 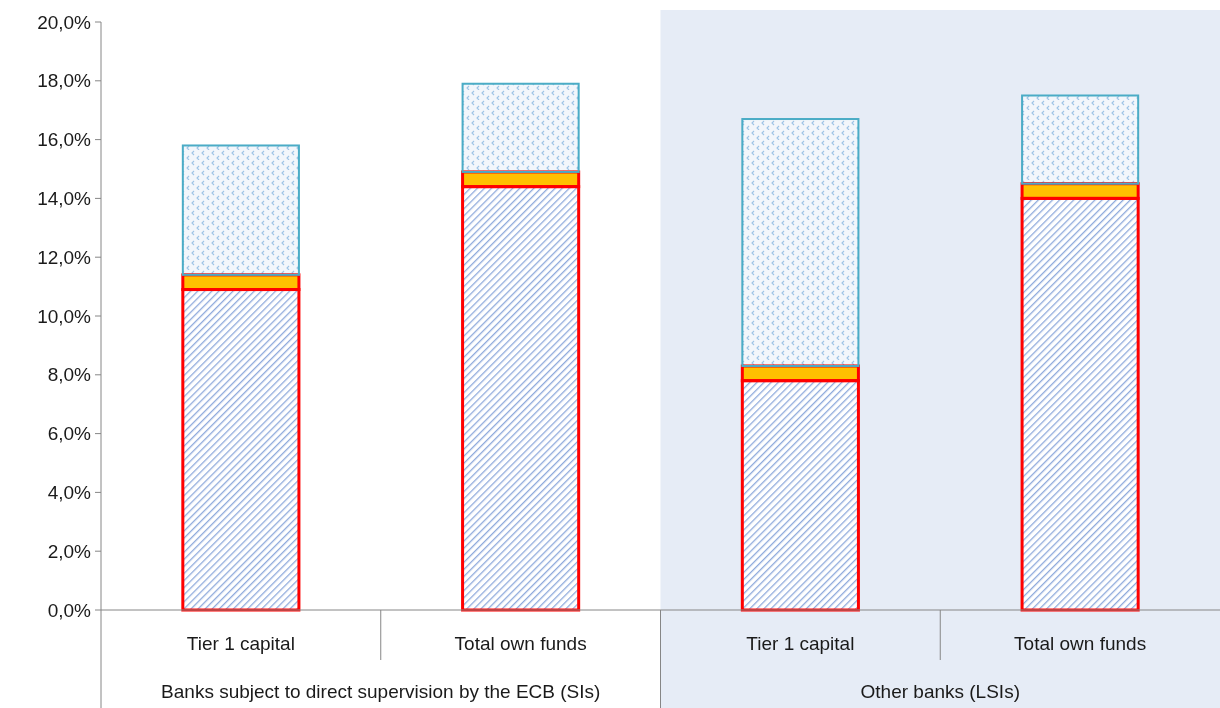 What do you see at coordinates (64, 81) in the screenshot?
I see `y-tick-label: 18,0%` at bounding box center [64, 81].